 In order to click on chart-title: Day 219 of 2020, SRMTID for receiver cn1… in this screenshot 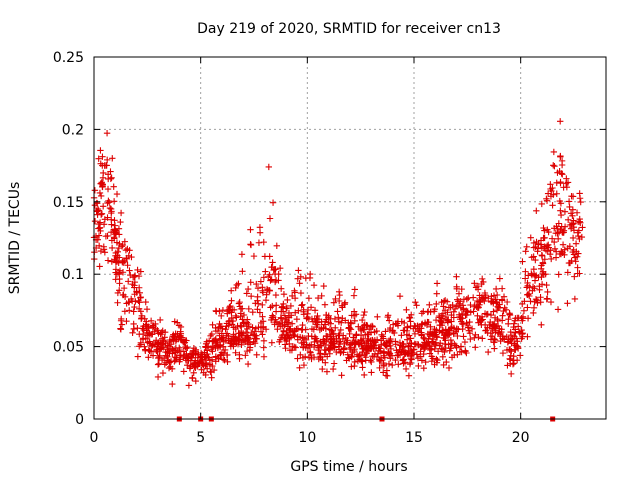, I will do `click(349, 29)`.